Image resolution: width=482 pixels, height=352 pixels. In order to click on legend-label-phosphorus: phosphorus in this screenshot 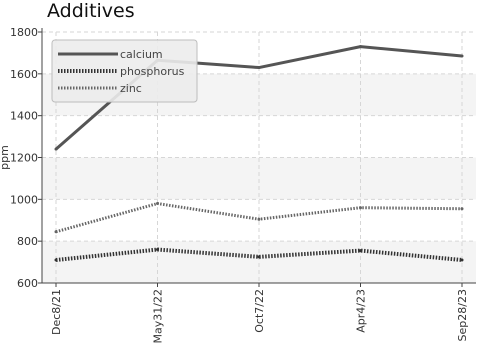, I will do `click(152, 71)`.